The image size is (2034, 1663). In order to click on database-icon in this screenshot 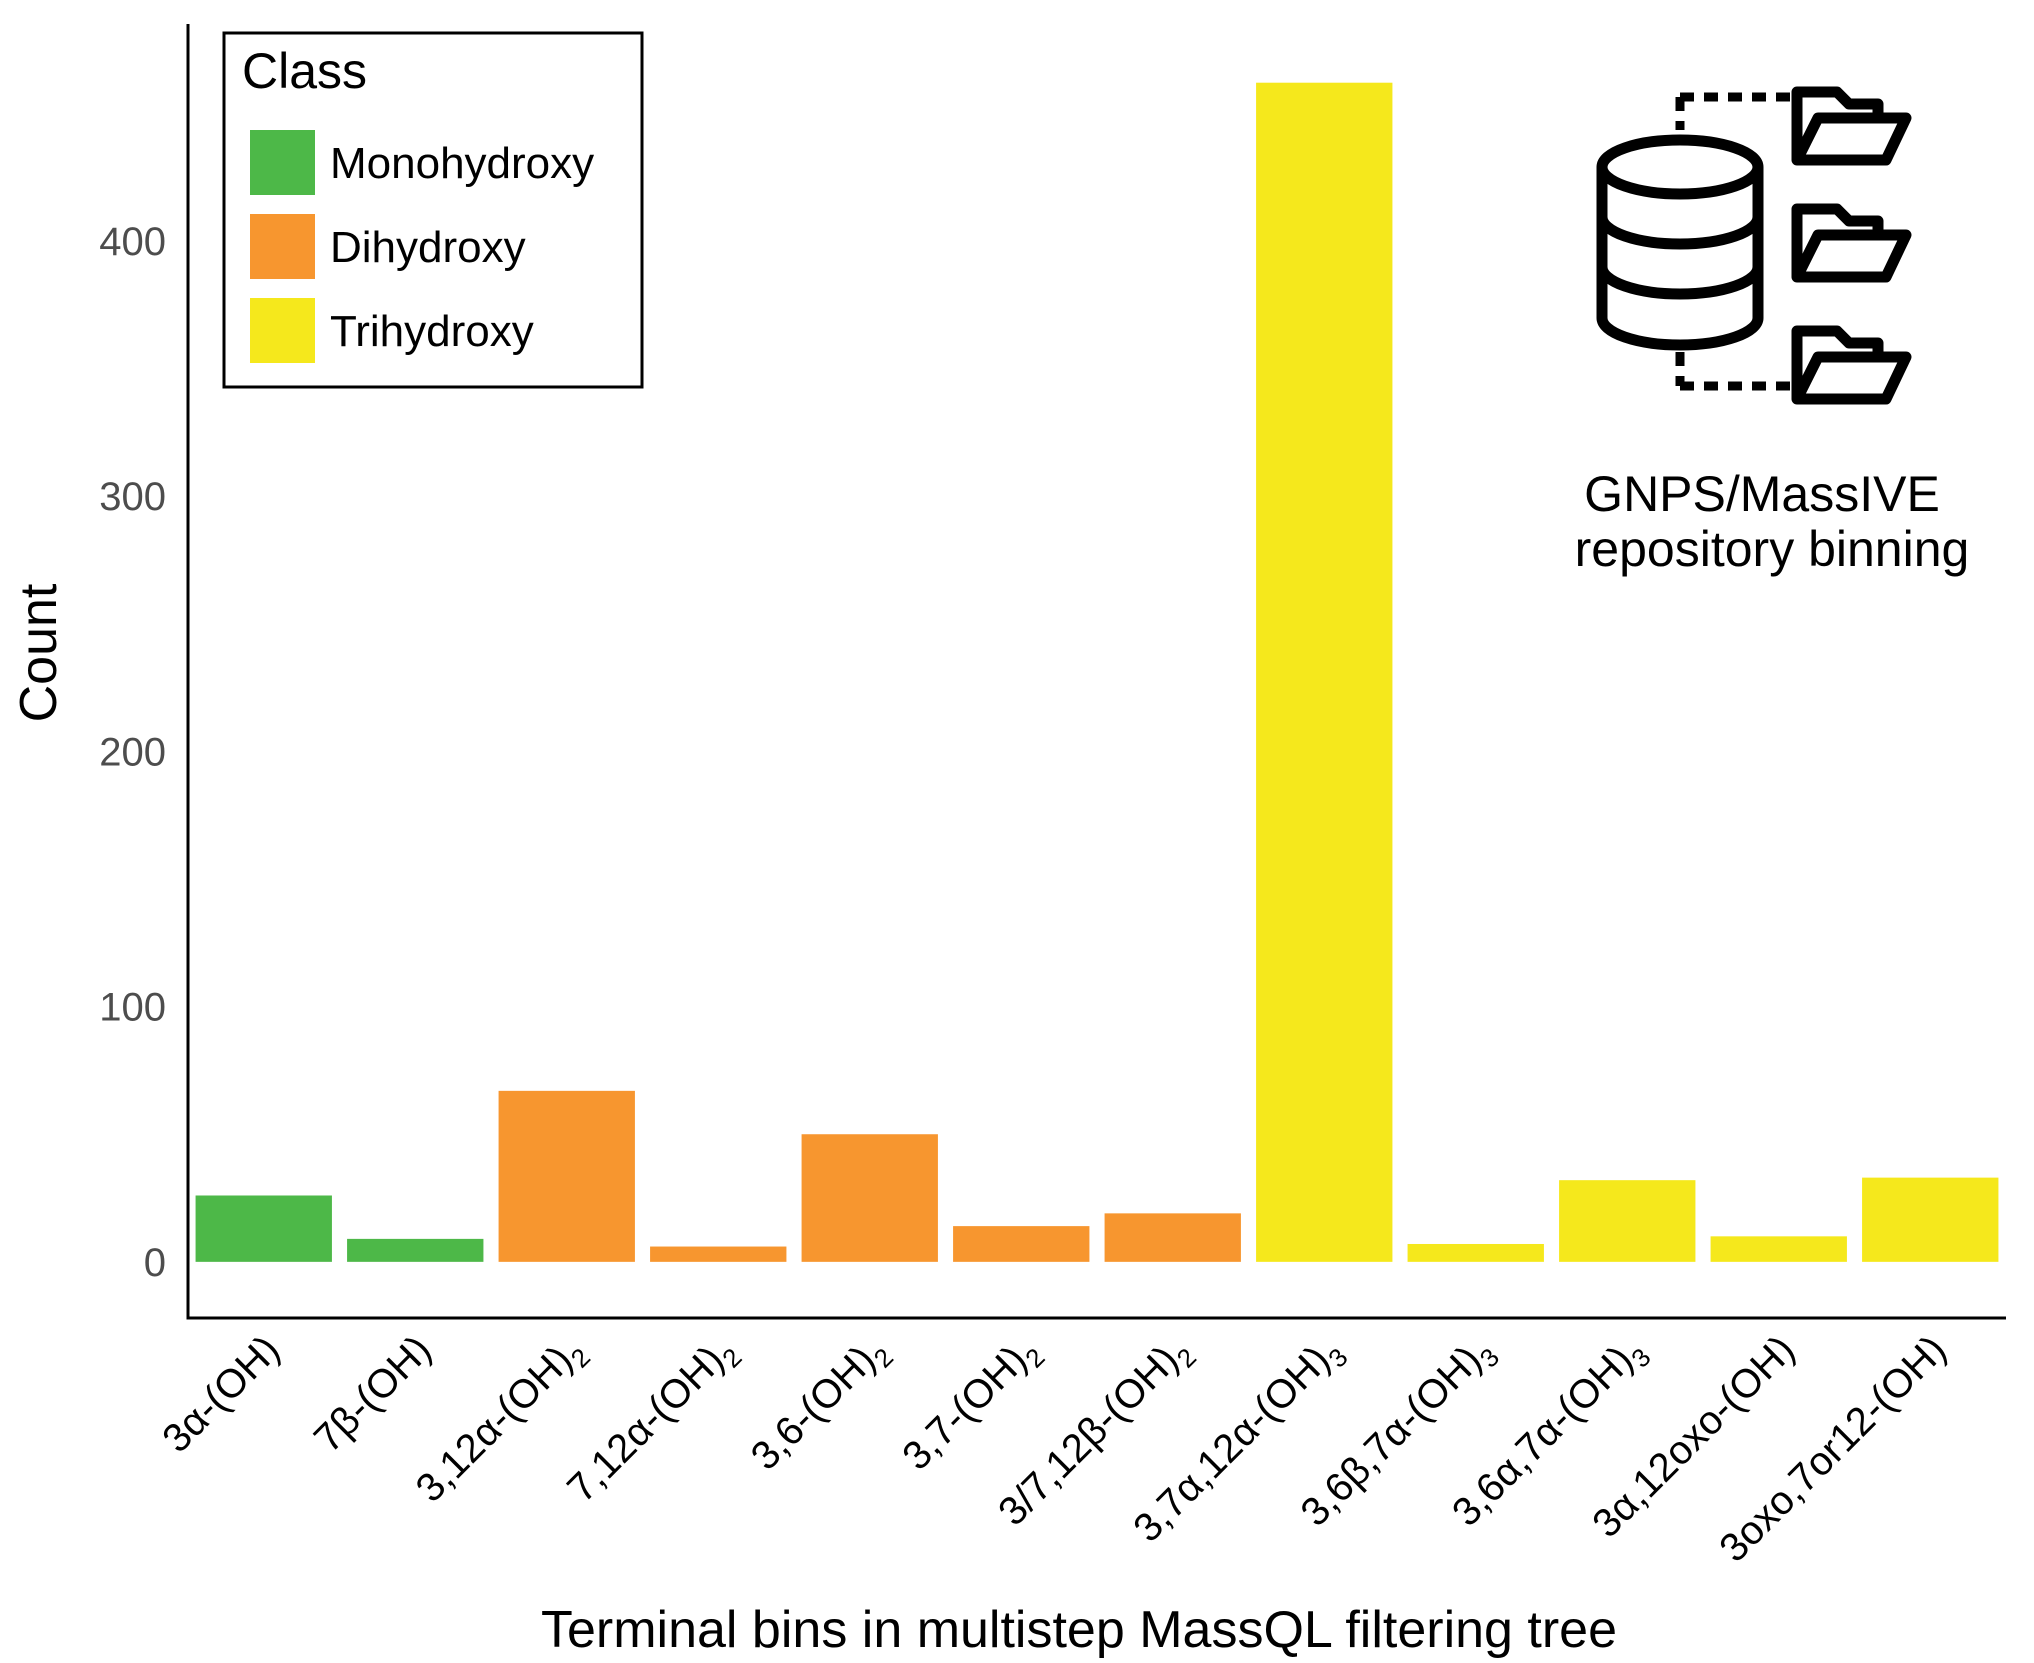, I will do `click(1680, 242)`.